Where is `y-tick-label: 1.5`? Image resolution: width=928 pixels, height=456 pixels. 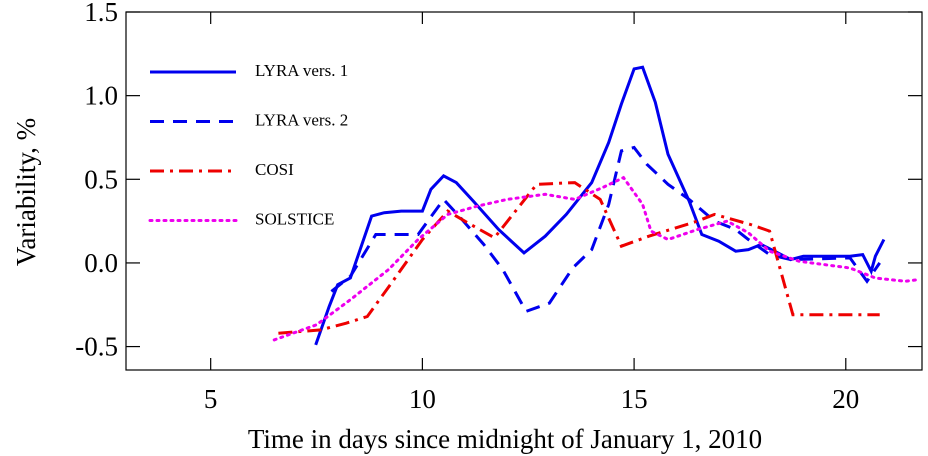
y-tick-label: 1.5 is located at coordinates (101, 13).